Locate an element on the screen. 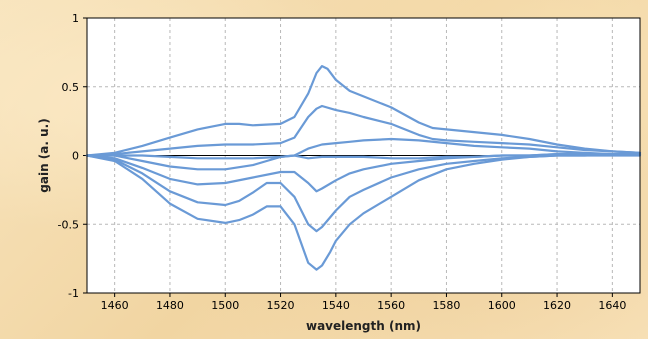 This screenshot has width=648, height=339. x-ticks: 1460 1480 1500 1520 1540 1560 1580 1600 1620 1640 is located at coordinates (363, 302).